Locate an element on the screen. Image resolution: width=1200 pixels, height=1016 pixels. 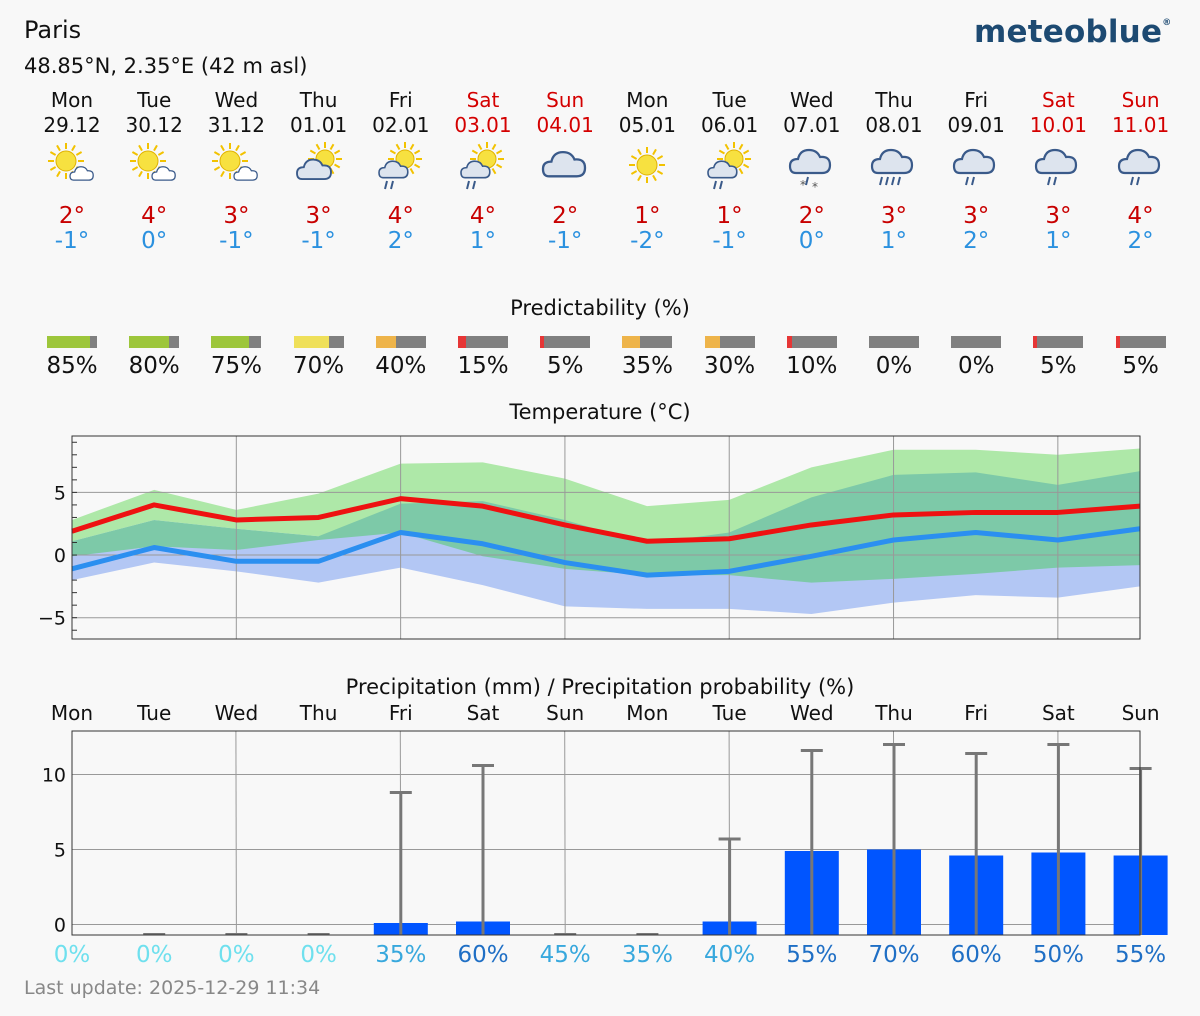
day-date: 06.01 is located at coordinates (729, 125).